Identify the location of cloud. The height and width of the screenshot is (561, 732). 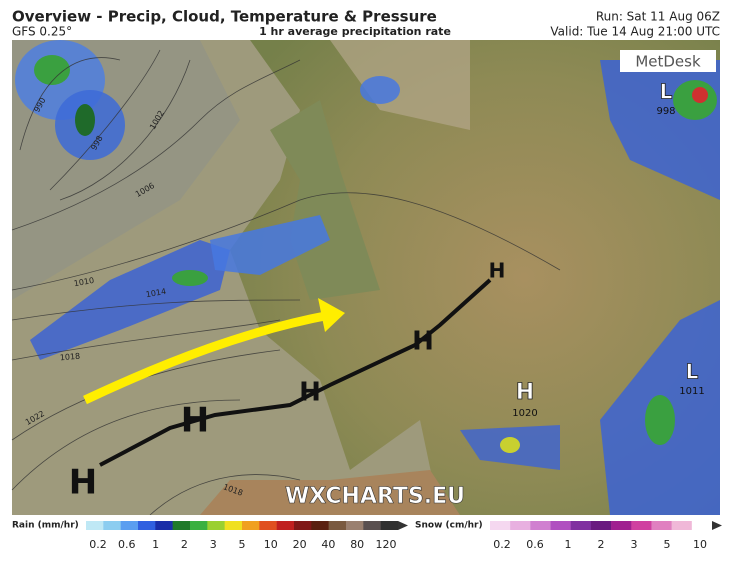
(400, 85).